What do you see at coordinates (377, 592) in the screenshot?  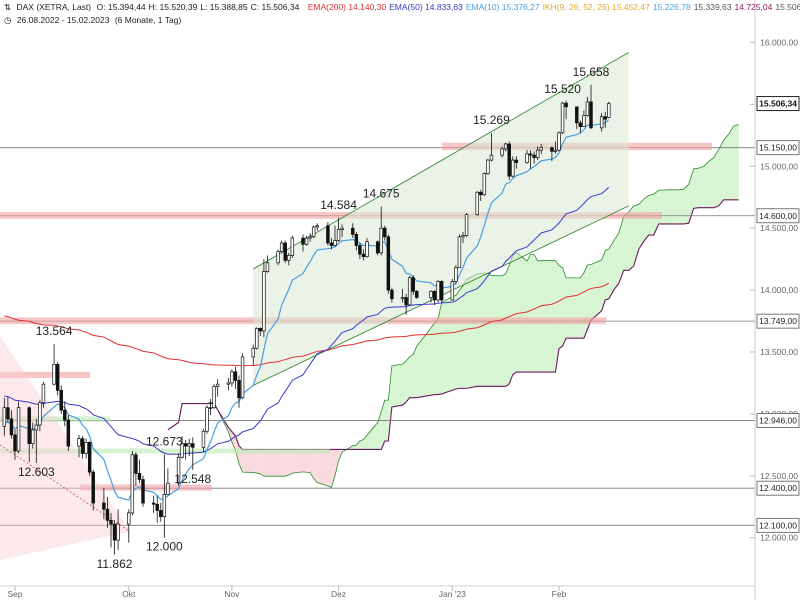 I see `x-axis: Sep Okt Nov Dez Jan '23 Feb` at bounding box center [377, 592].